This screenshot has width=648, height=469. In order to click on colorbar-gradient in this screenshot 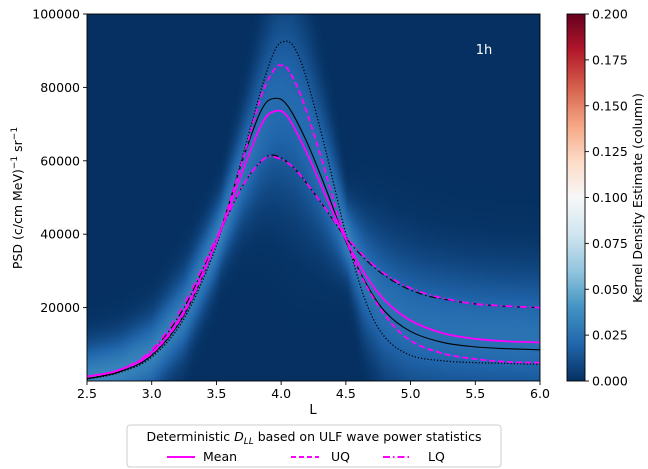, I will do `click(576, 197)`.